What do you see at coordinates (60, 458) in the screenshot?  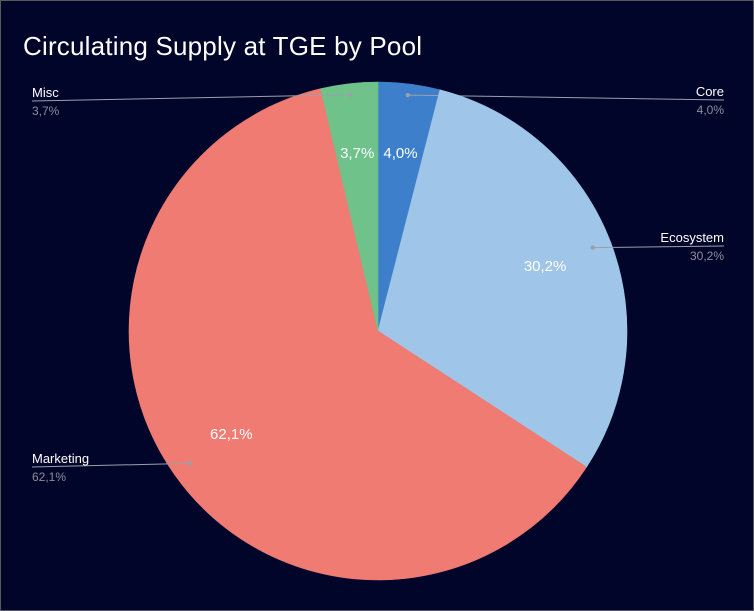 I see `callout-name-marketing: Marketing` at bounding box center [60, 458].